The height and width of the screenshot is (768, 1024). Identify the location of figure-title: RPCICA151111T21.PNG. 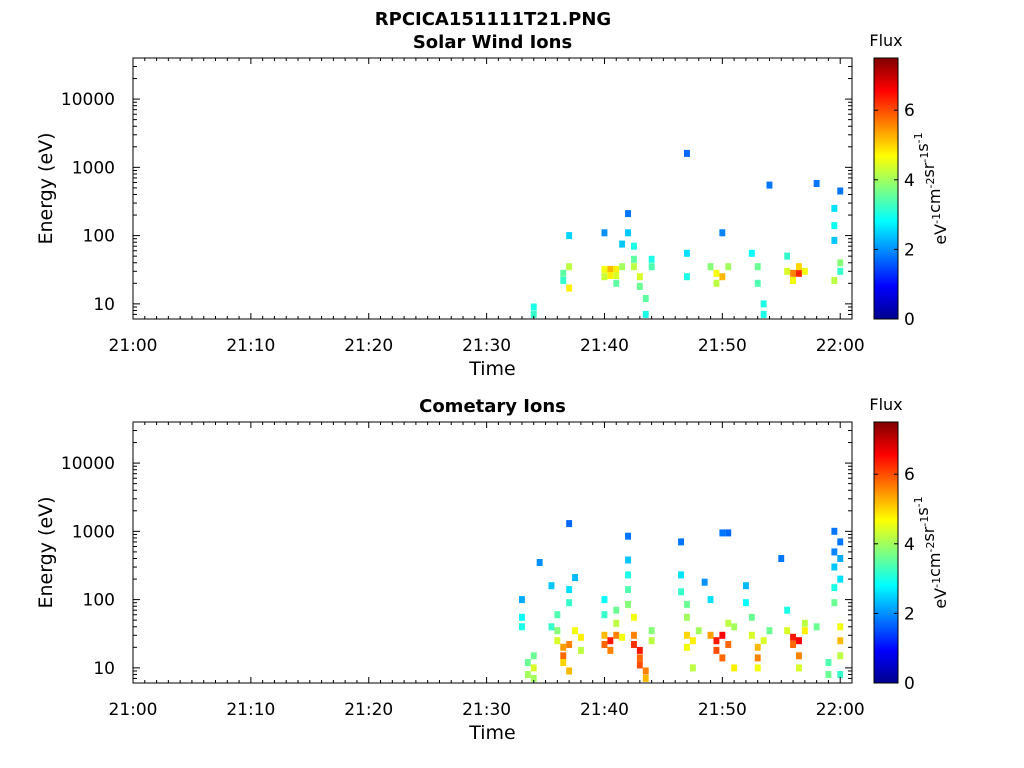
(493, 19).